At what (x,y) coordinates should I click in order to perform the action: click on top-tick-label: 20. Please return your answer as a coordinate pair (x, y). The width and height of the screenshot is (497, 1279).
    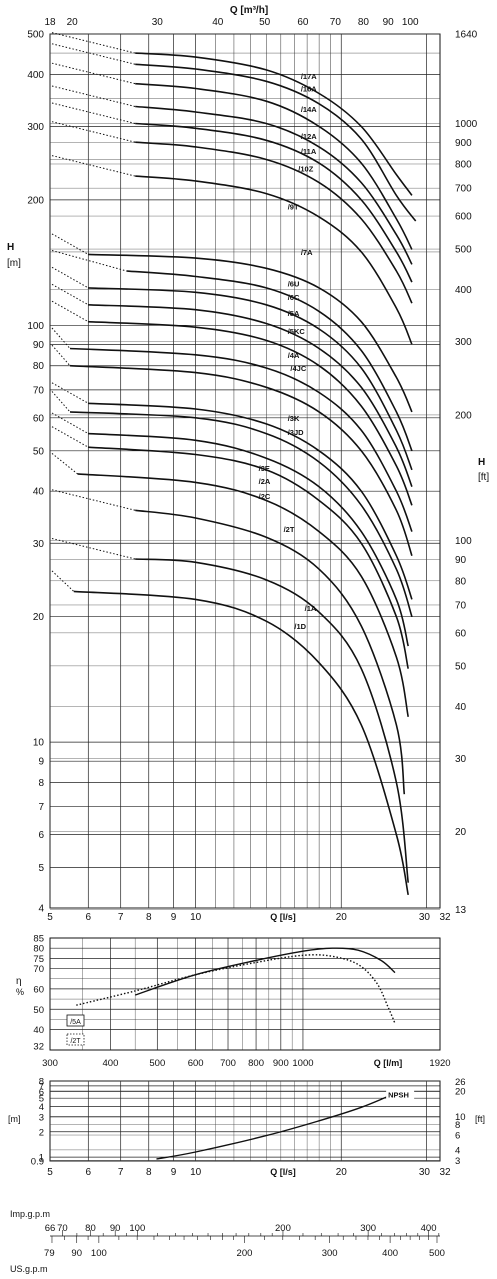
    Looking at the image, I should click on (73, 22).